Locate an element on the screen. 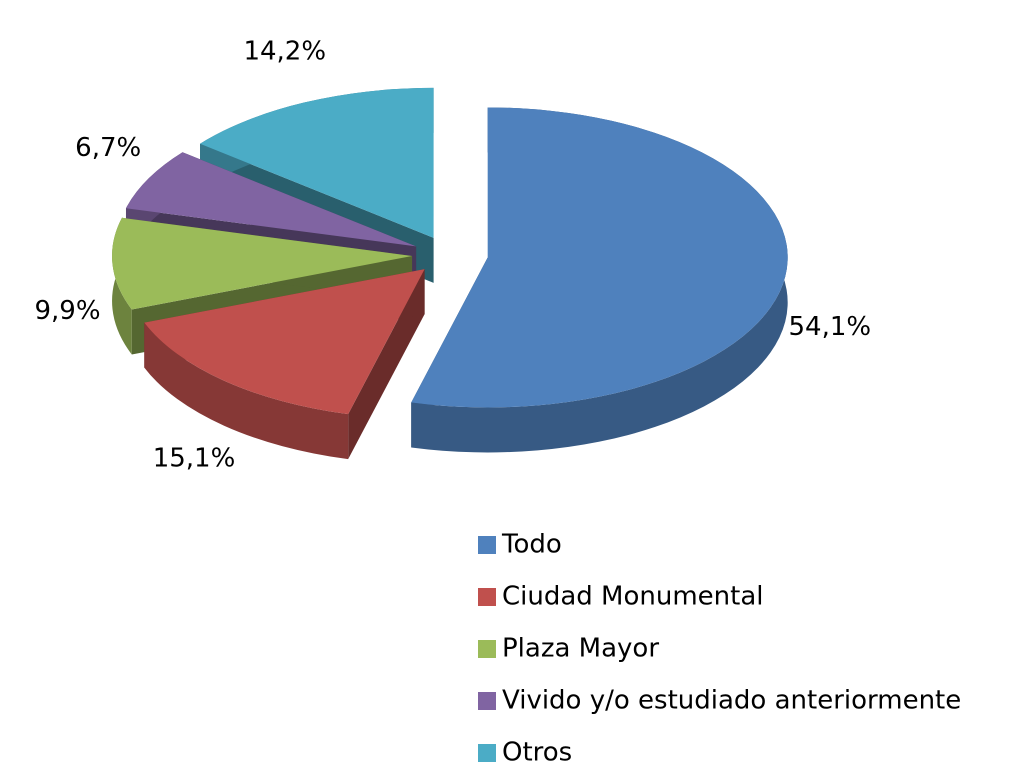  slice-wall is located at coordinates (246, 391).